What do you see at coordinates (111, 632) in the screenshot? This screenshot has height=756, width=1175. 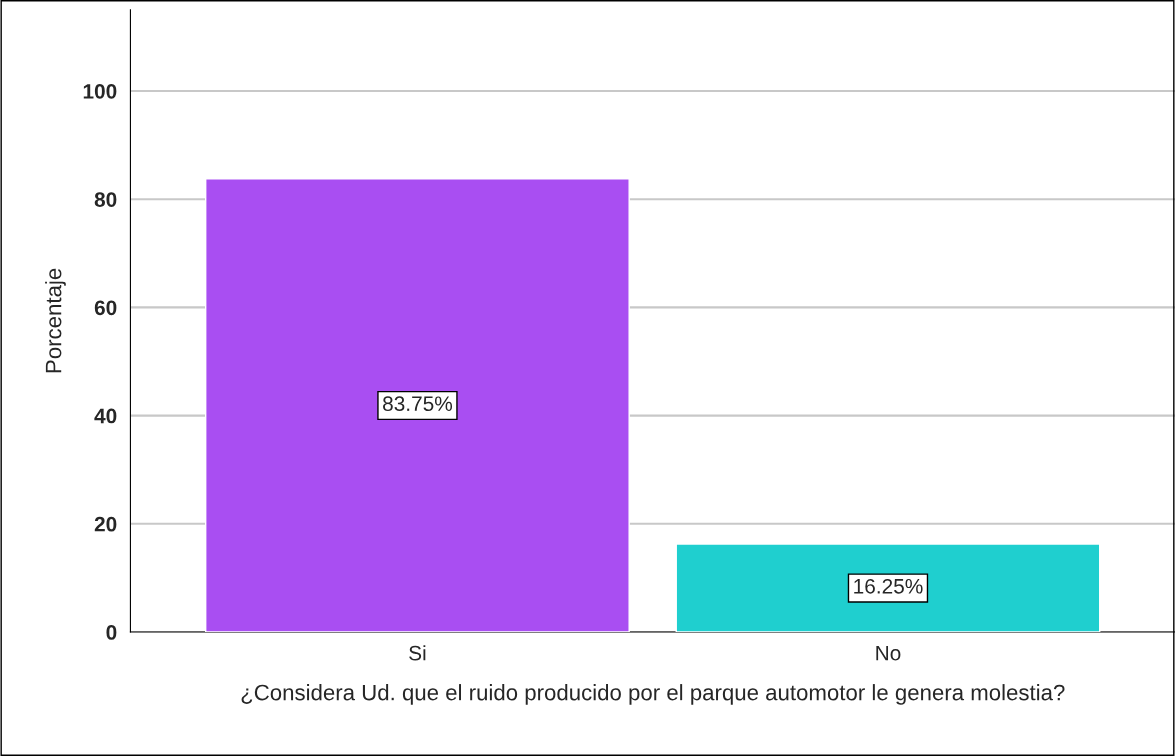 I see `y-tick-label: 0` at bounding box center [111, 632].